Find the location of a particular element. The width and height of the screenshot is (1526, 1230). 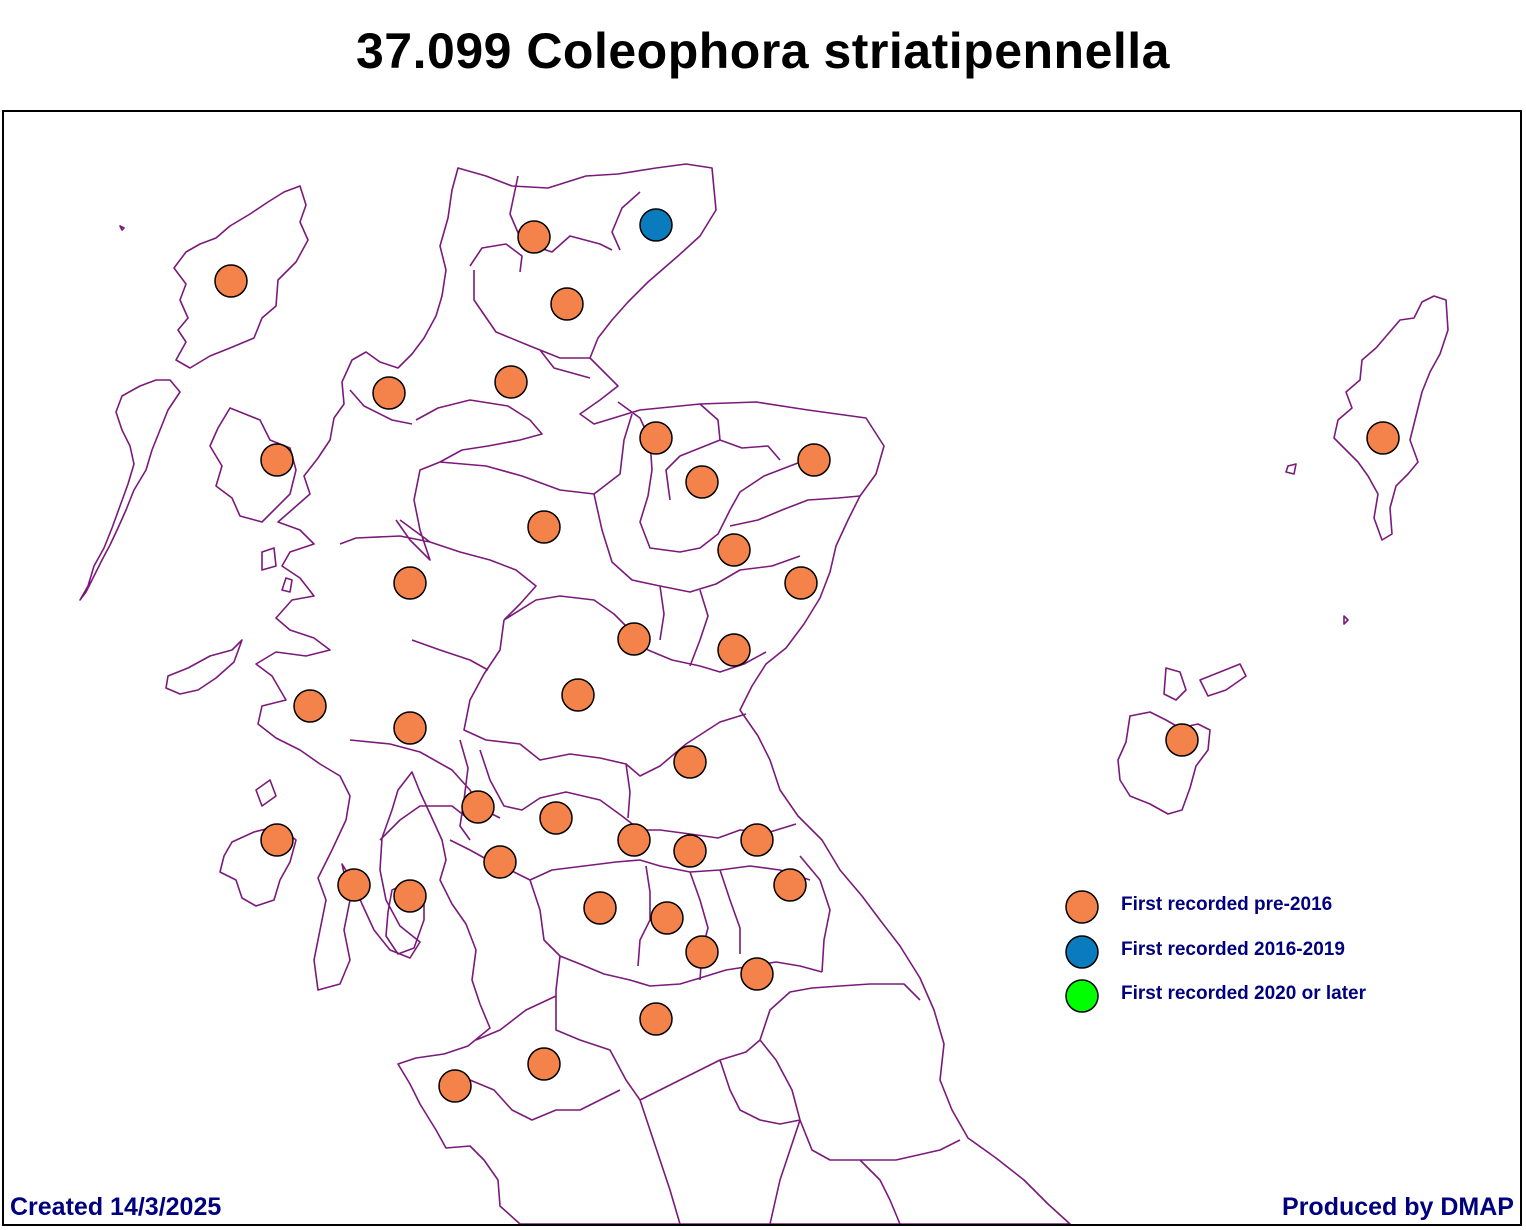

legend-label-2016-2019: First recorded 2016-2019 is located at coordinates (1233, 949).